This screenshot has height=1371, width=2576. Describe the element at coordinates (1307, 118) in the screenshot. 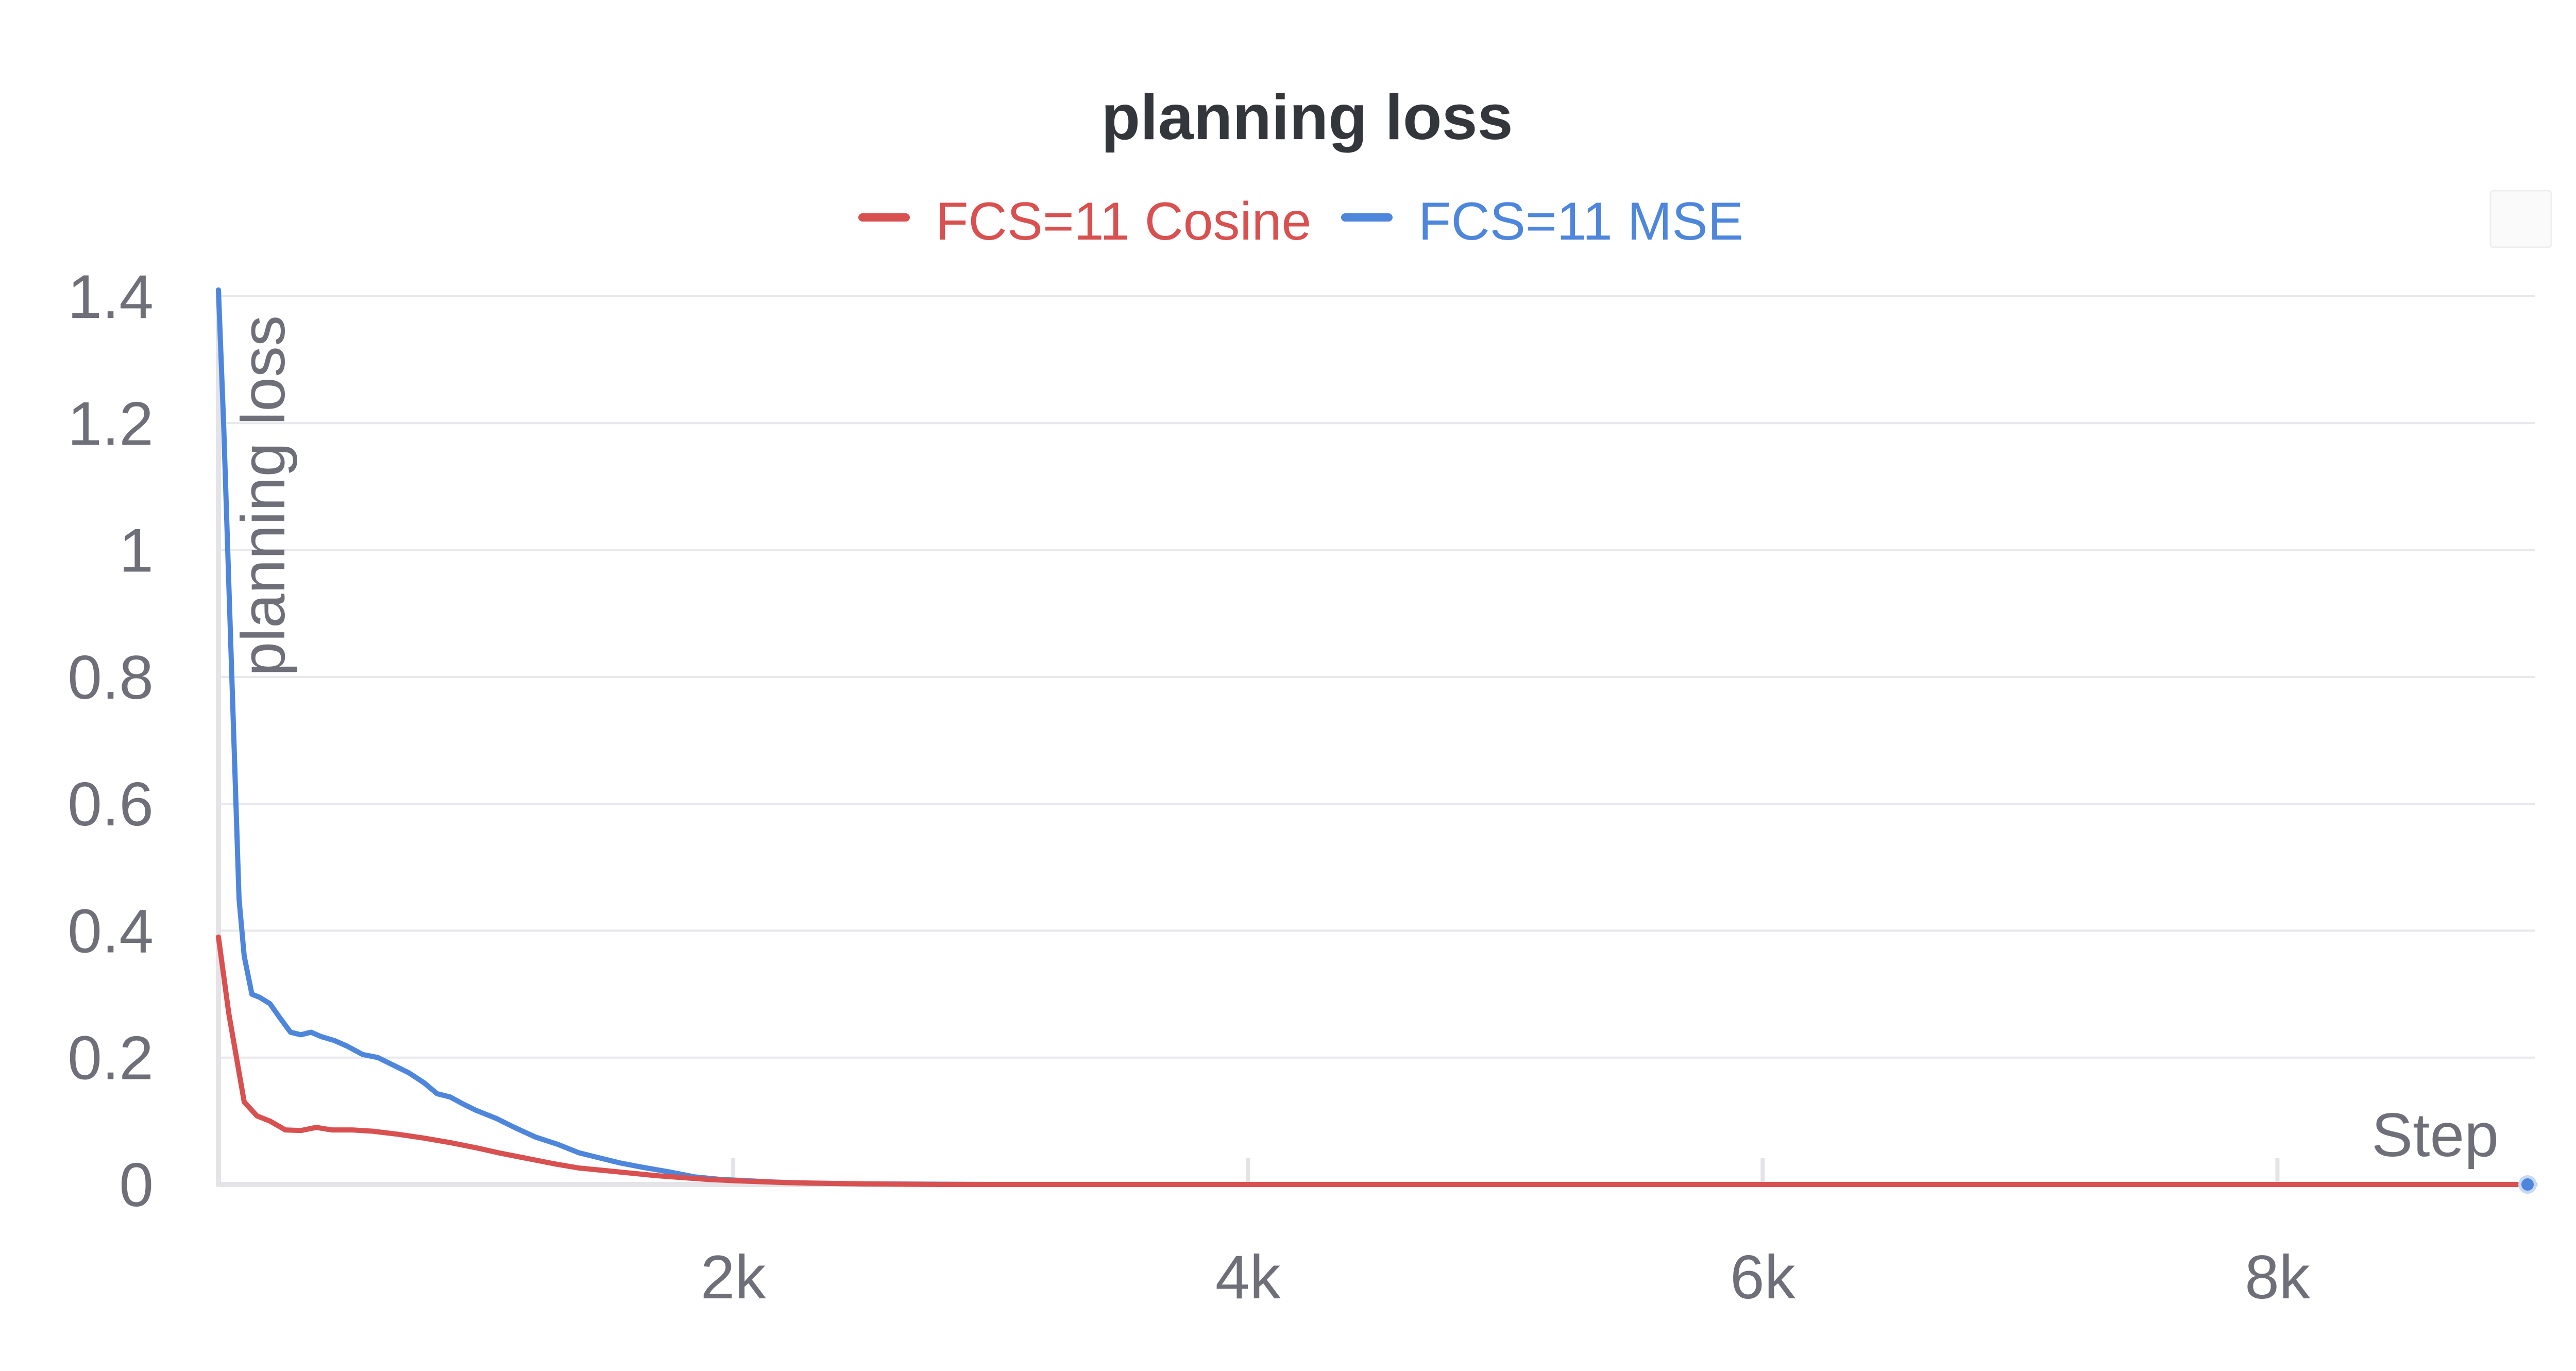

I see `chart-title: planning loss` at that location.